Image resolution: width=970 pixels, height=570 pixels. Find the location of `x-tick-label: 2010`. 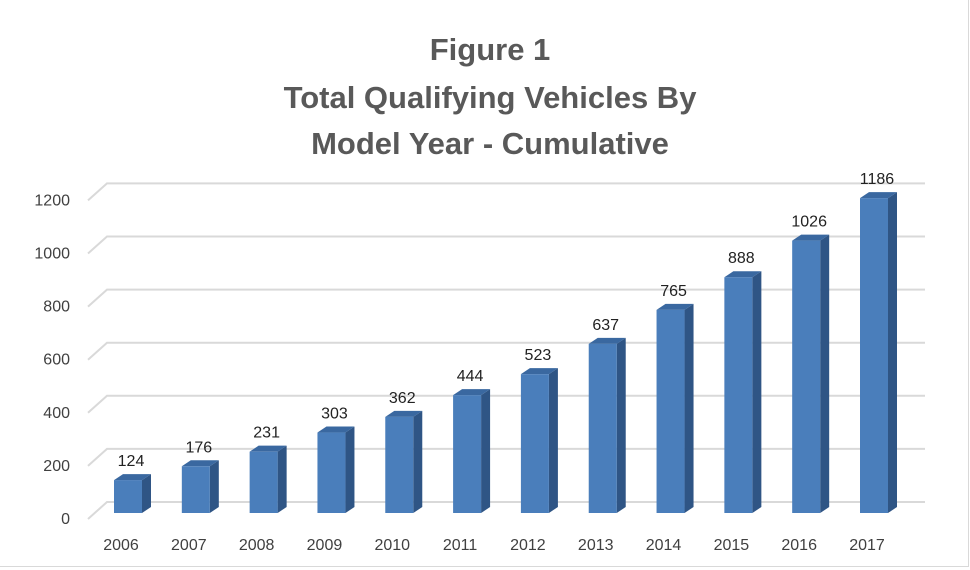

x-tick-label: 2010 is located at coordinates (392, 545).